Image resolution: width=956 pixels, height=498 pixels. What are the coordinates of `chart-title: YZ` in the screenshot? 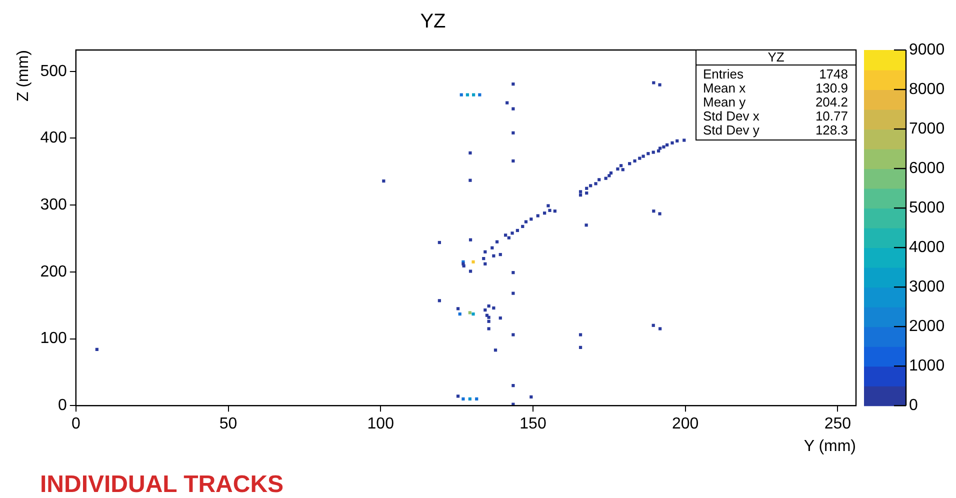 It's located at (433, 21).